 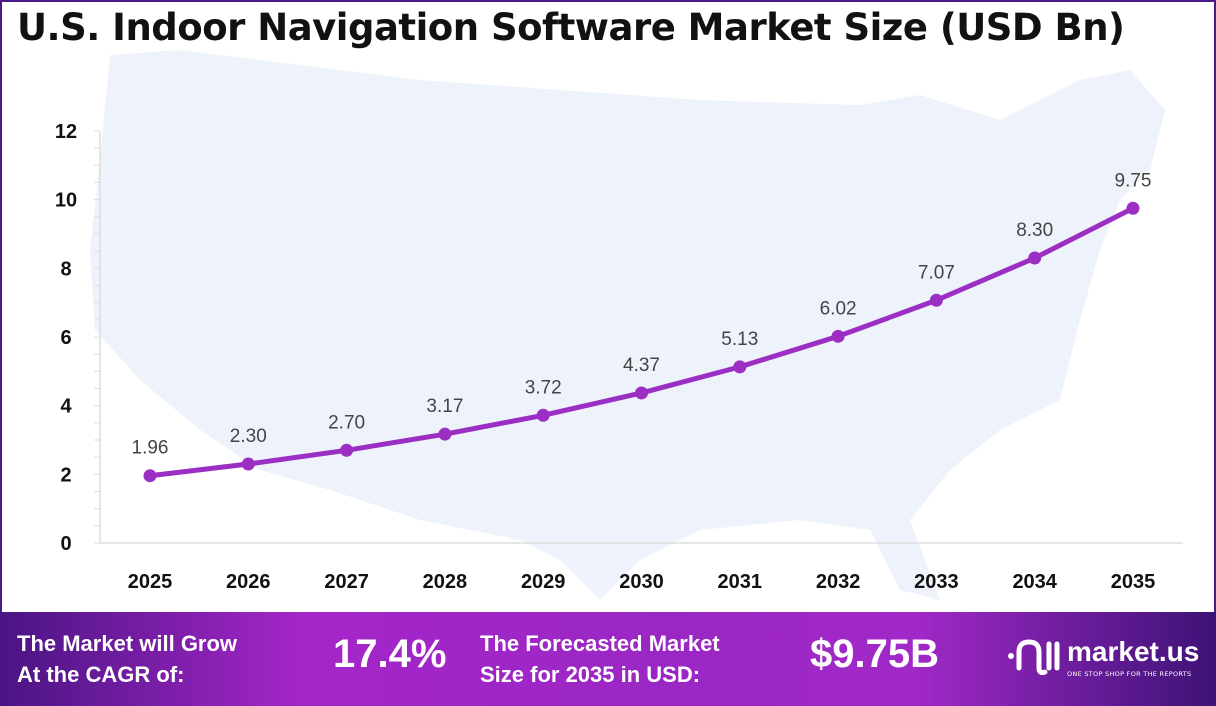 I want to click on data-label: 1.96, so click(x=150, y=448).